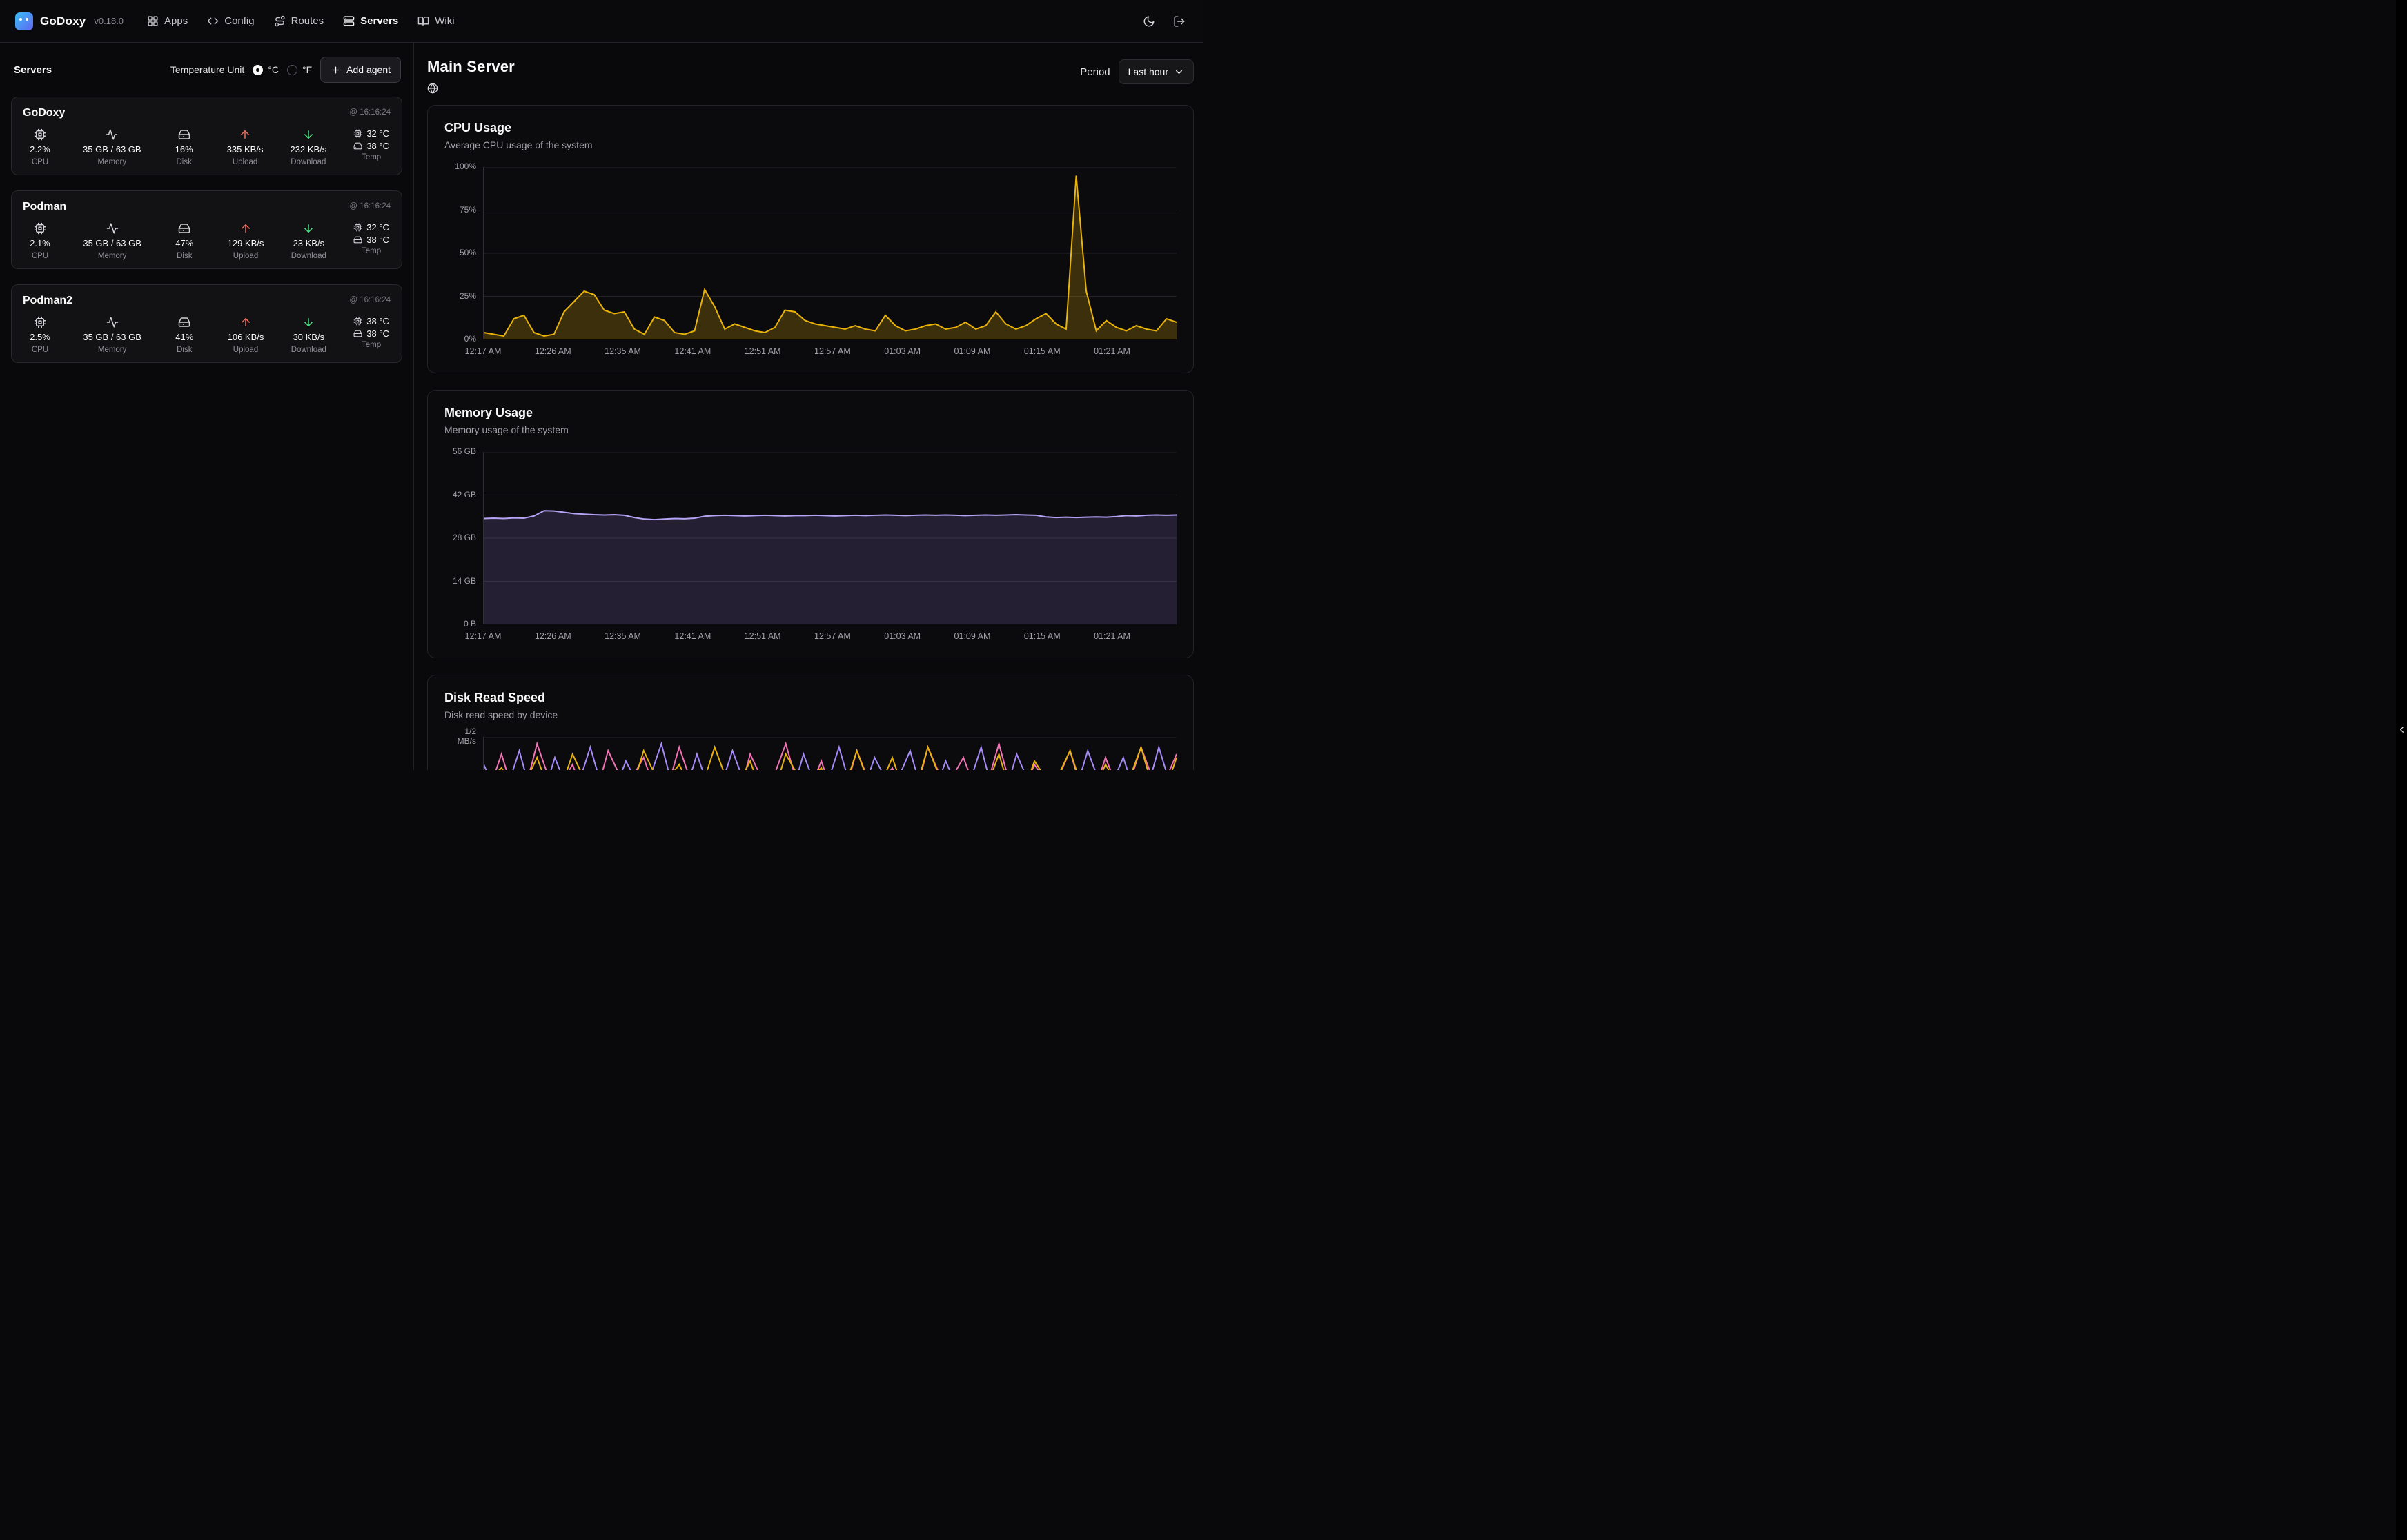 The image size is (2407, 1540). I want to click on chart-subtitle: Average CPU usage of the system, so click(518, 144).